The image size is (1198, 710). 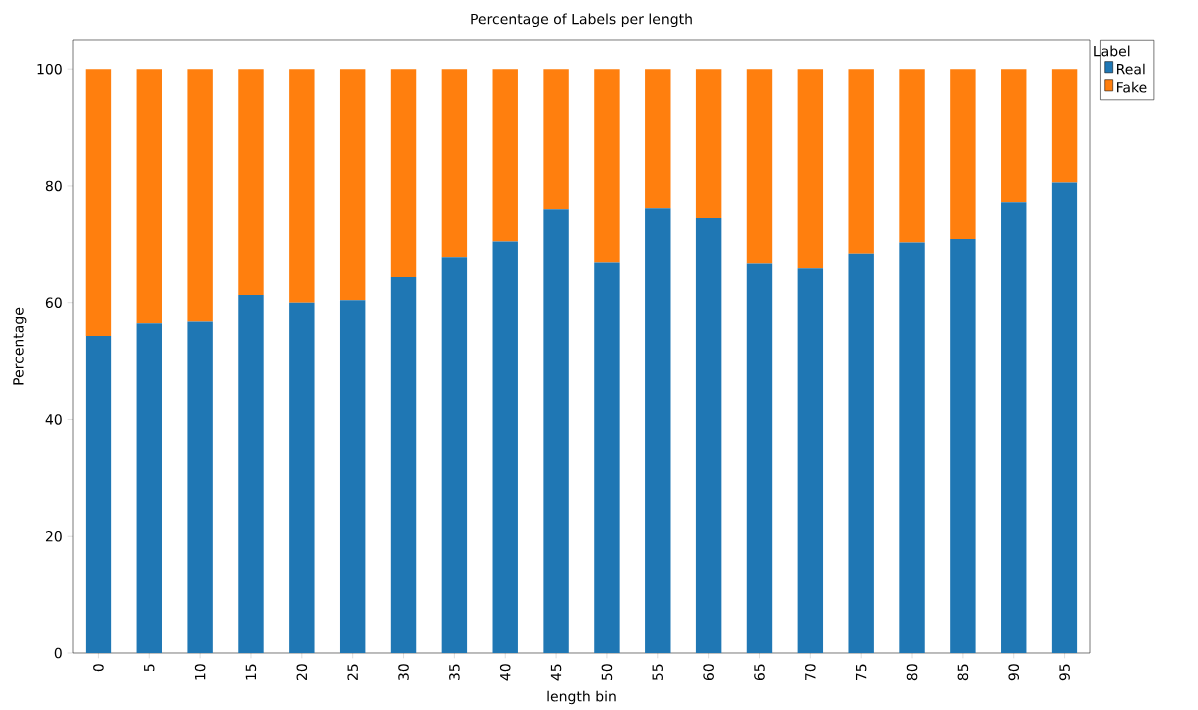 What do you see at coordinates (53, 536) in the screenshot?
I see `y-tick-label: 20` at bounding box center [53, 536].